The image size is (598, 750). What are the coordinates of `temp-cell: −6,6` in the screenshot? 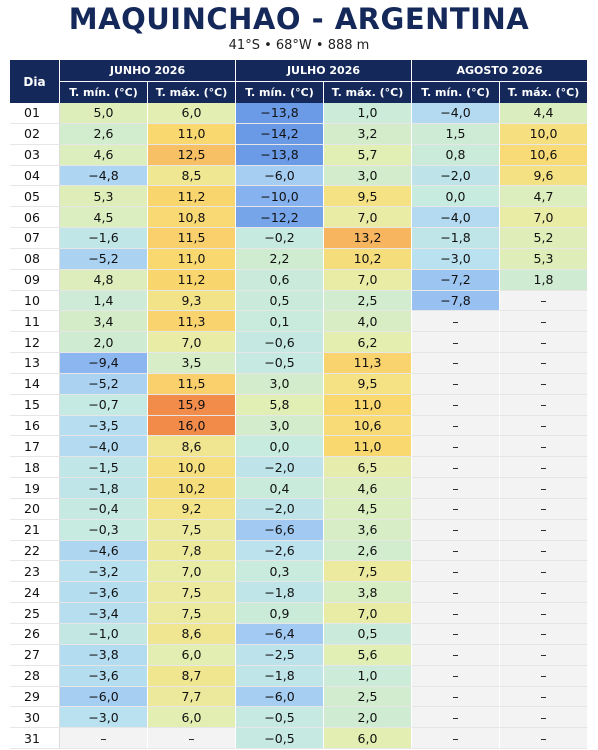 It's located at (280, 530).